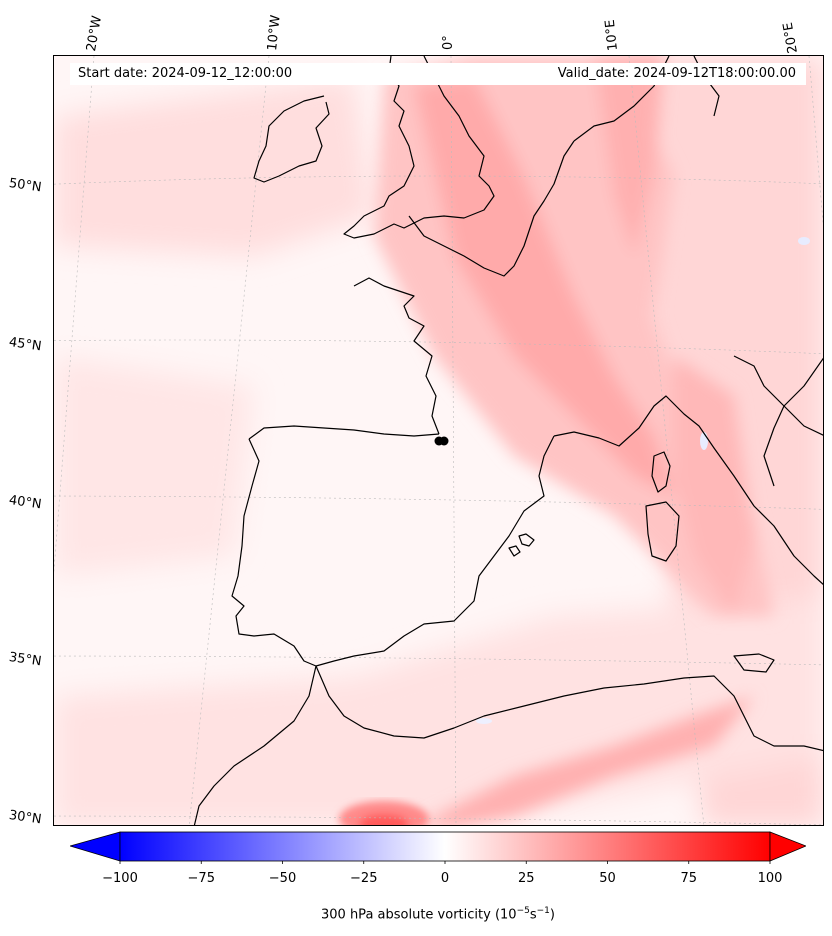 Image resolution: width=832 pixels, height=936 pixels. I want to click on colorbar-label: 300 hPa absolute vorticity (10−5s−1), so click(416, 914).